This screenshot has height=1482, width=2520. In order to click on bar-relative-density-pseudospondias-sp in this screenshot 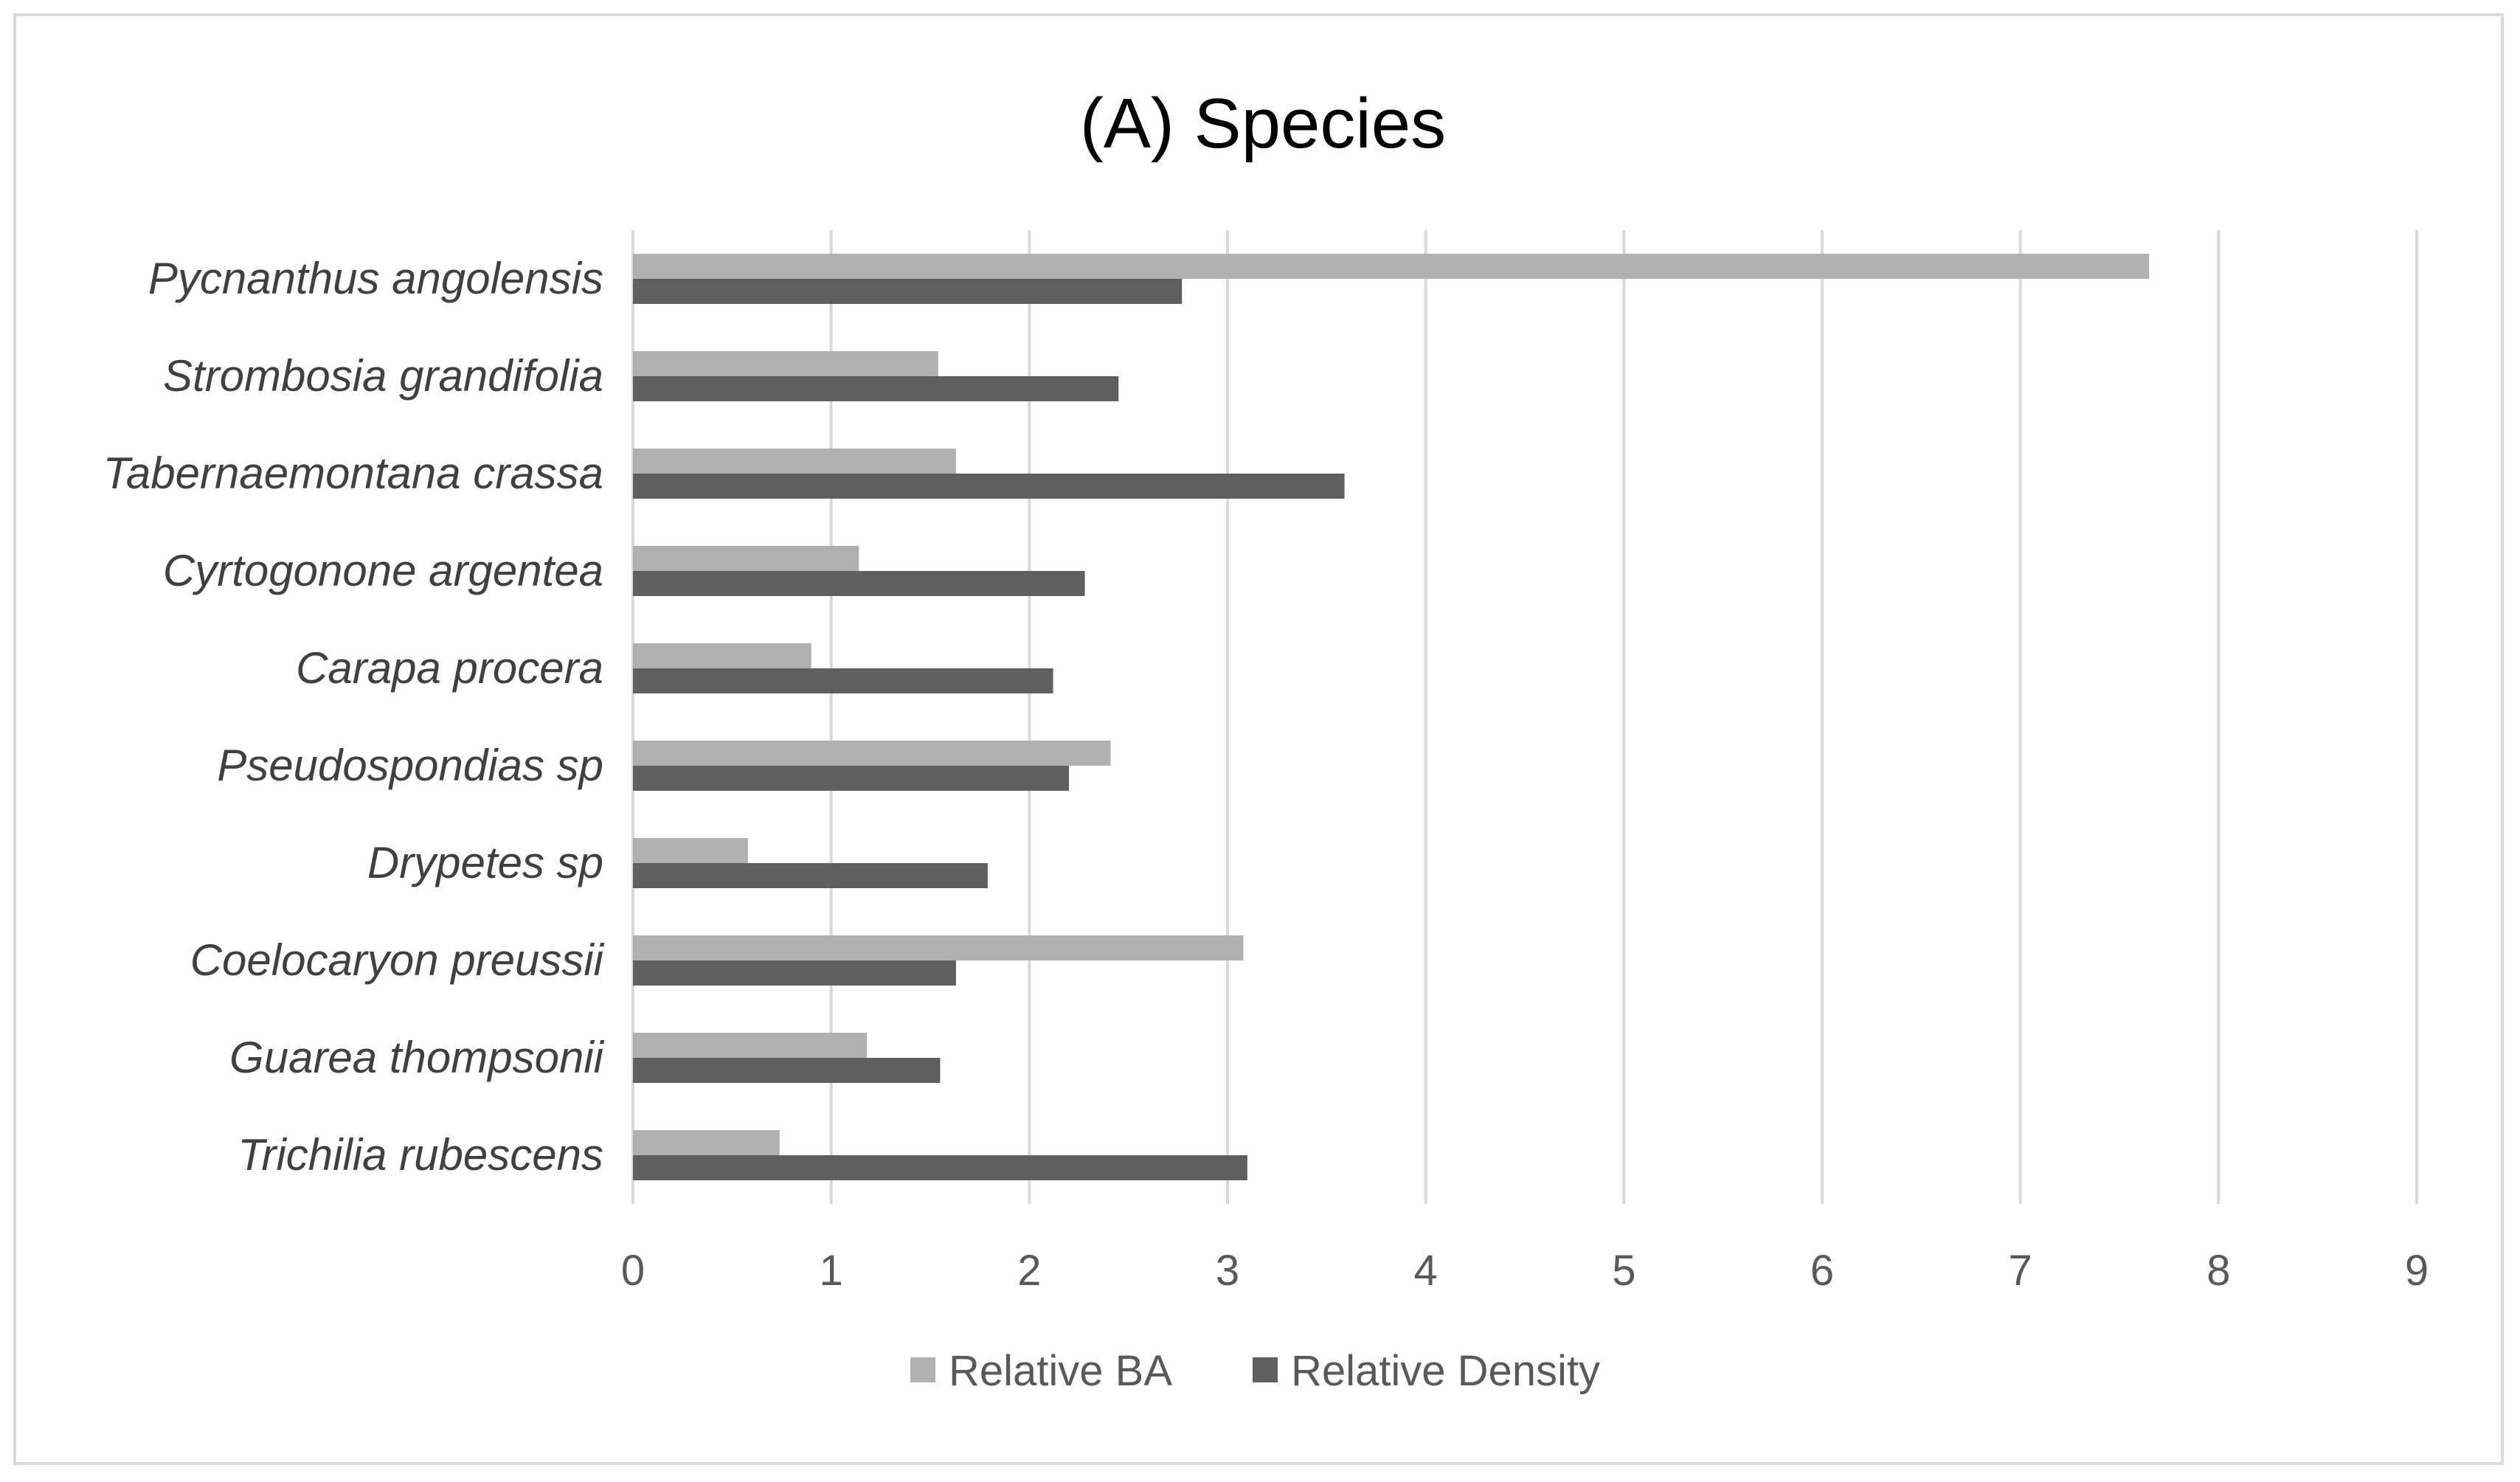, I will do `click(852, 779)`.